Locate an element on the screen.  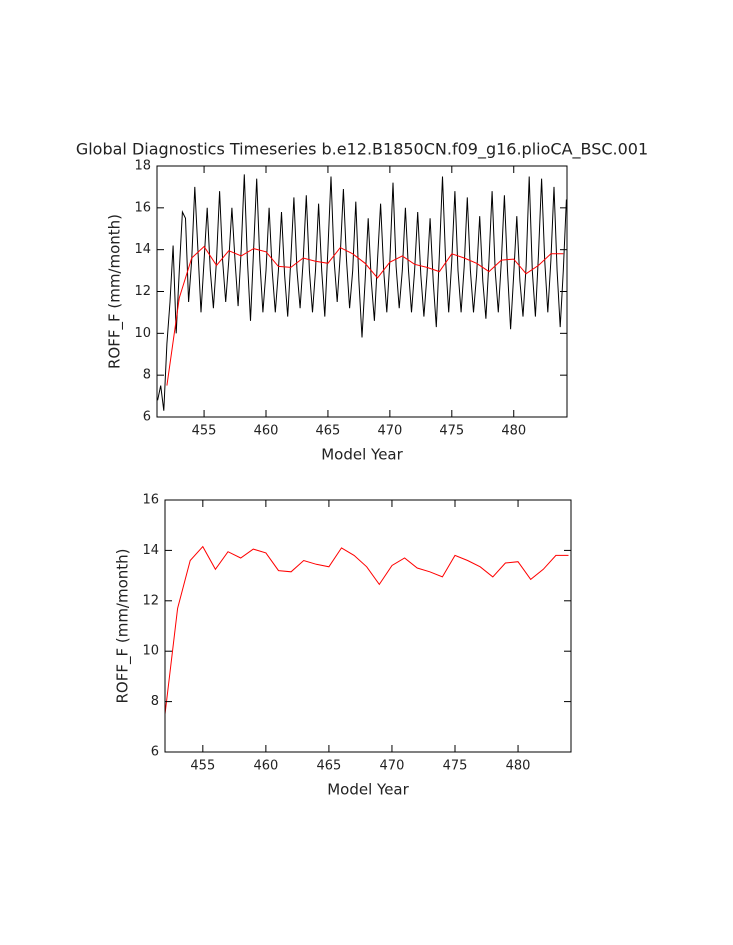
plot-frame is located at coordinates (368, 626).